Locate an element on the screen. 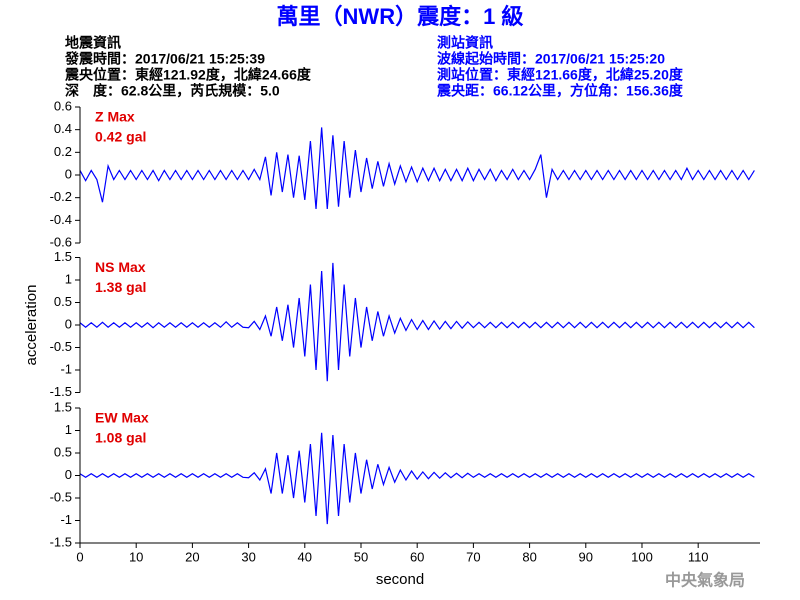 Image resolution: width=800 pixels, height=600 pixels. y-tick-label: -0.2 is located at coordinates (61, 196).